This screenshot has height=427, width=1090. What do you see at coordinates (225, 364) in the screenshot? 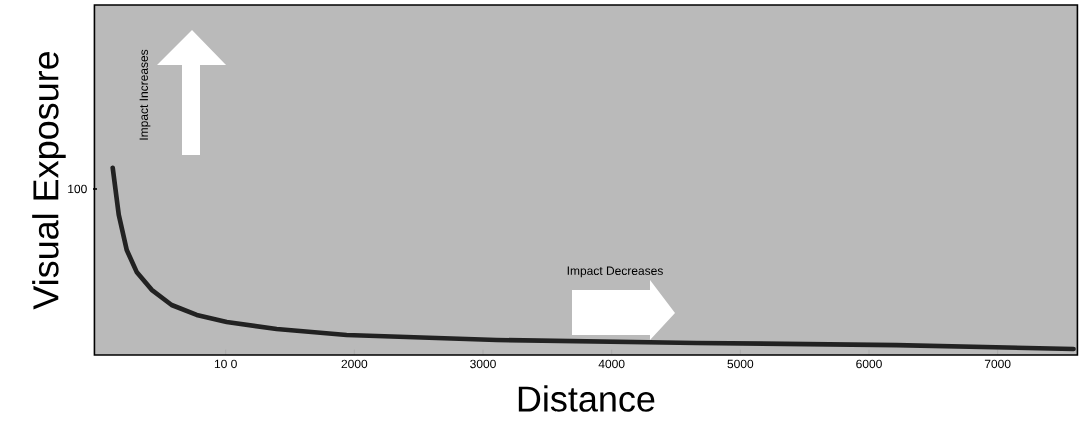
I see `x-tick-label: 10 0` at bounding box center [225, 364].